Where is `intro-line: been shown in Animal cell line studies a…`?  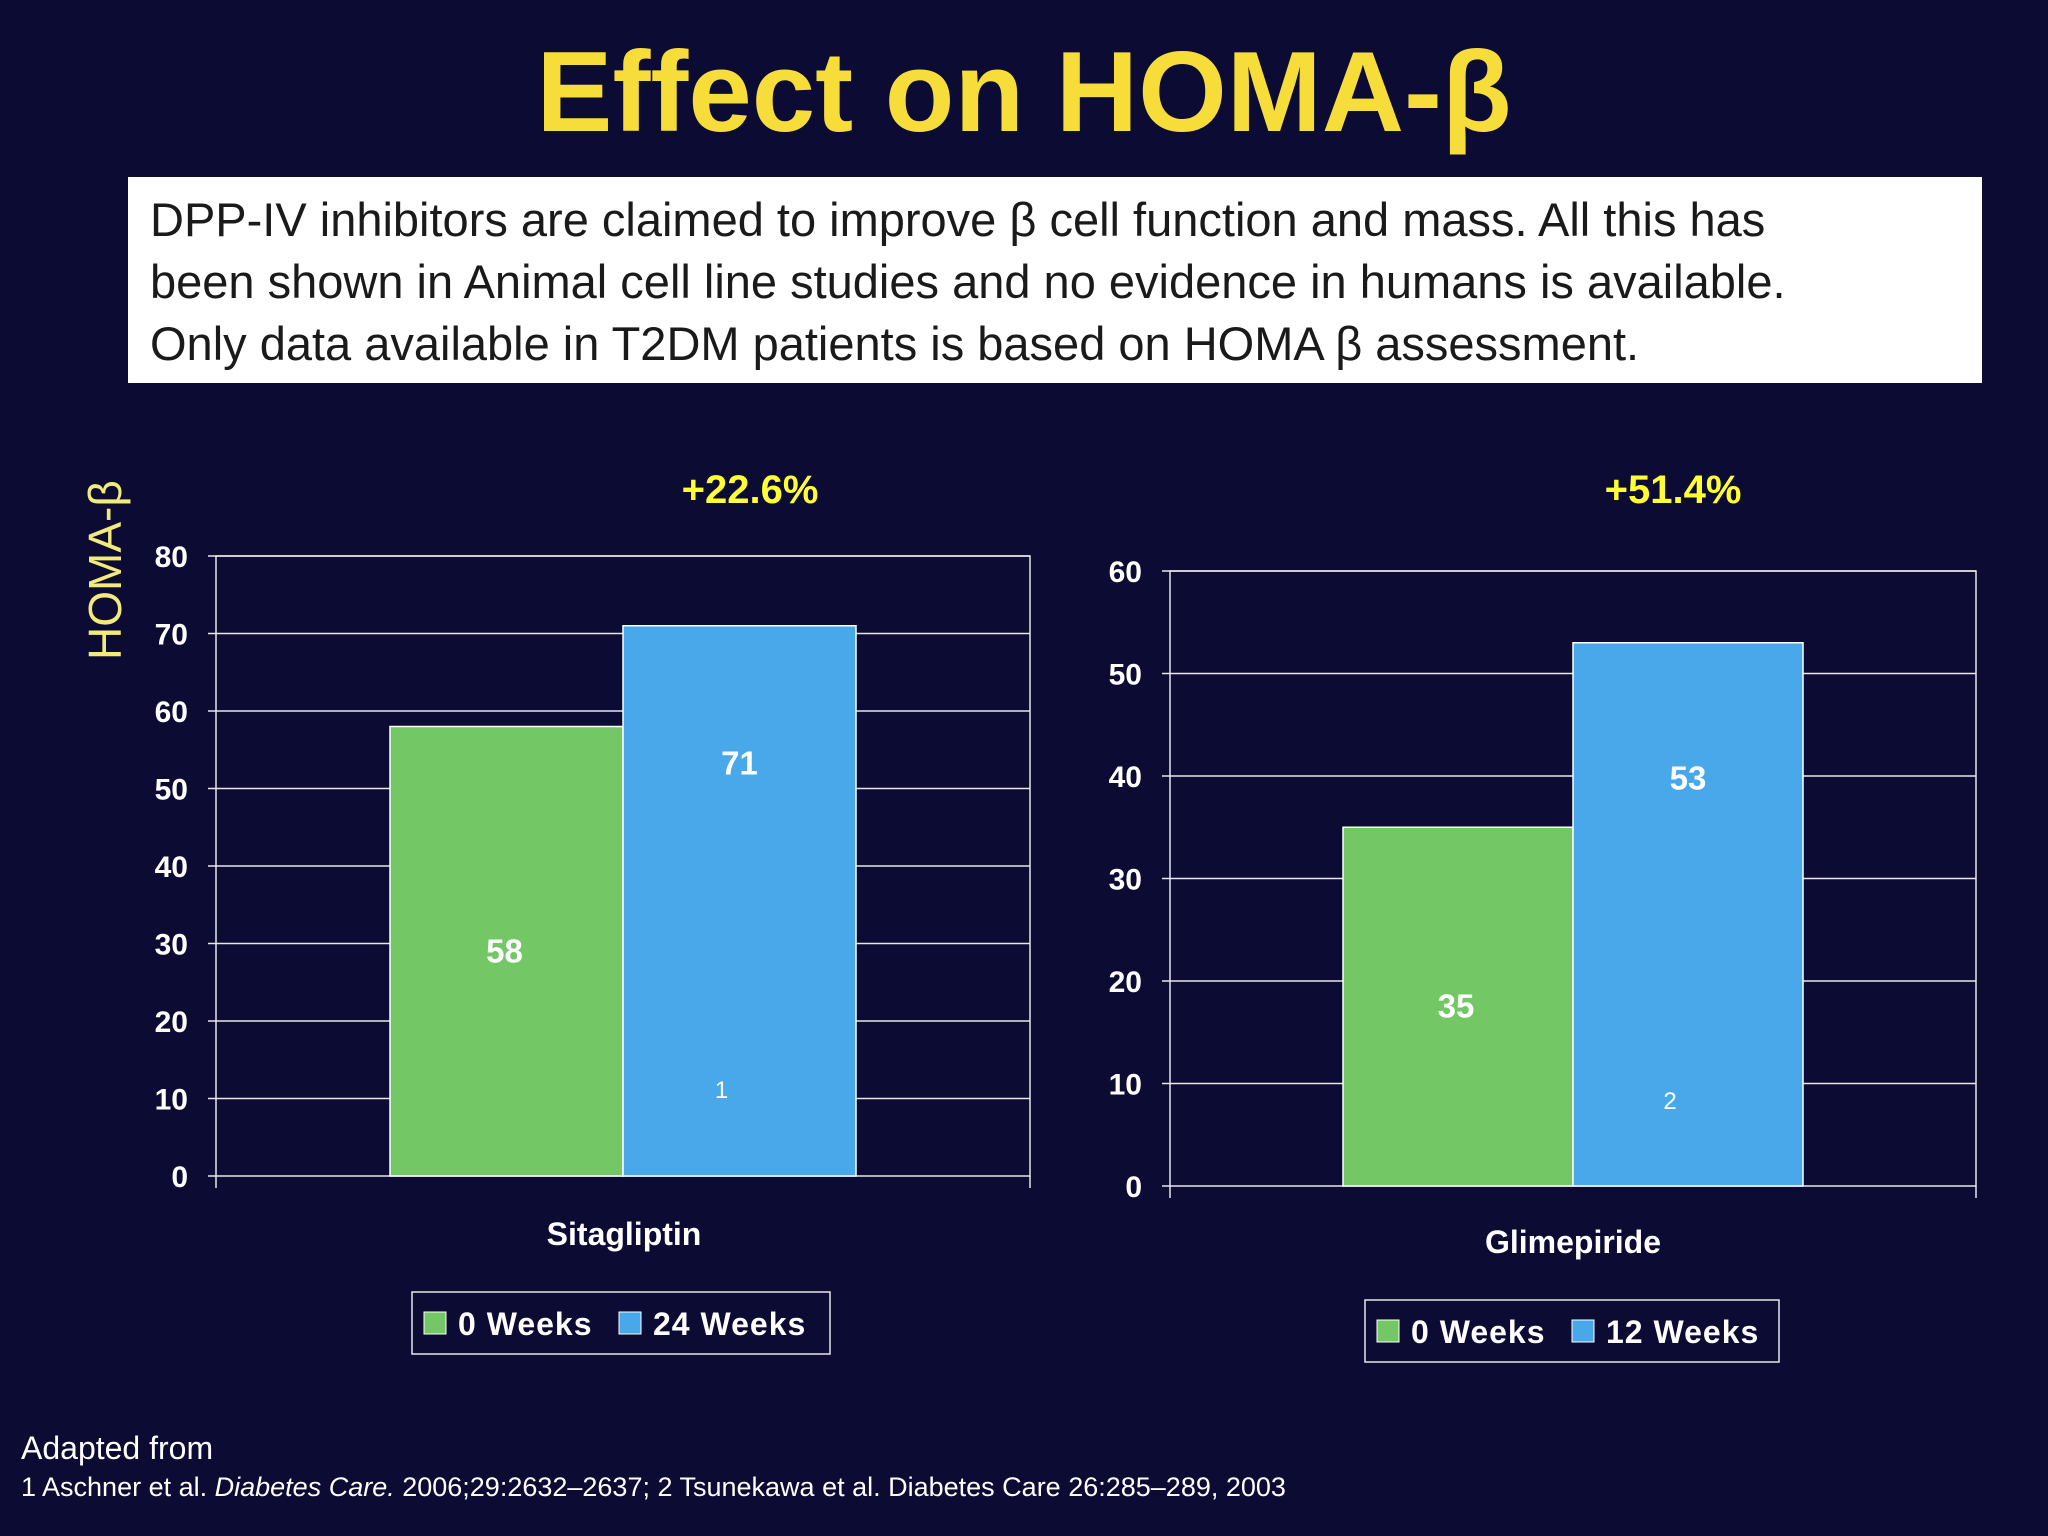
intro-line: been shown in Animal cell line studies a… is located at coordinates (968, 281).